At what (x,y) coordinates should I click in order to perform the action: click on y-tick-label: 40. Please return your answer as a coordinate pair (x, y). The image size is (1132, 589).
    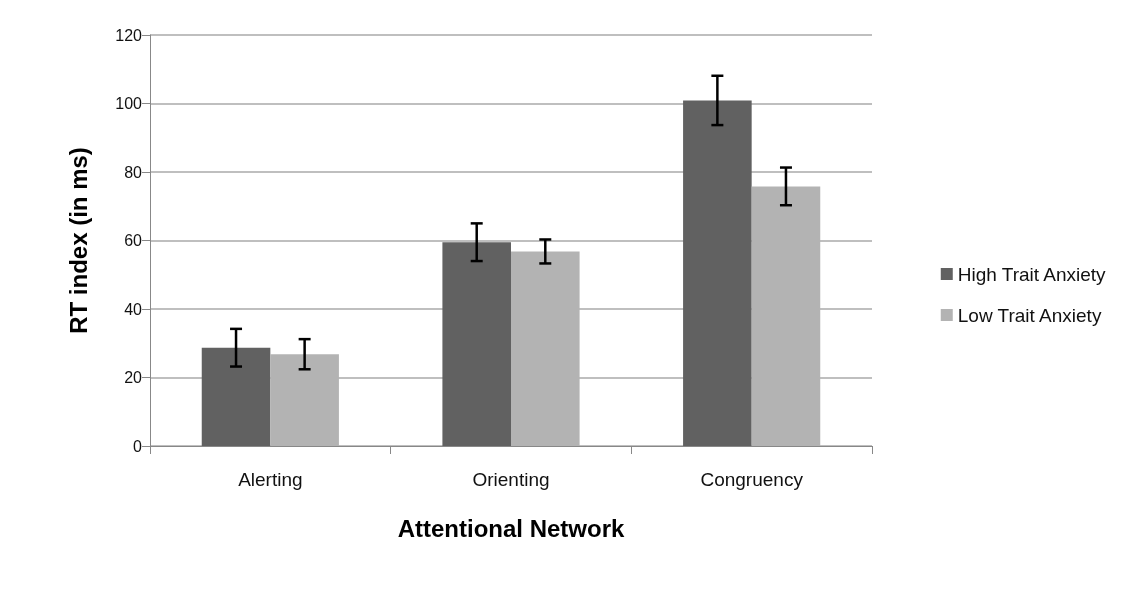
    Looking at the image, I should click on (133, 309).